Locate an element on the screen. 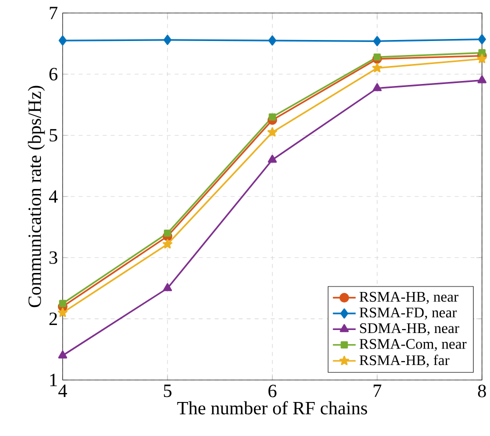  y-axis-title: Communication rate (bps/Hz) is located at coordinates (36, 197).